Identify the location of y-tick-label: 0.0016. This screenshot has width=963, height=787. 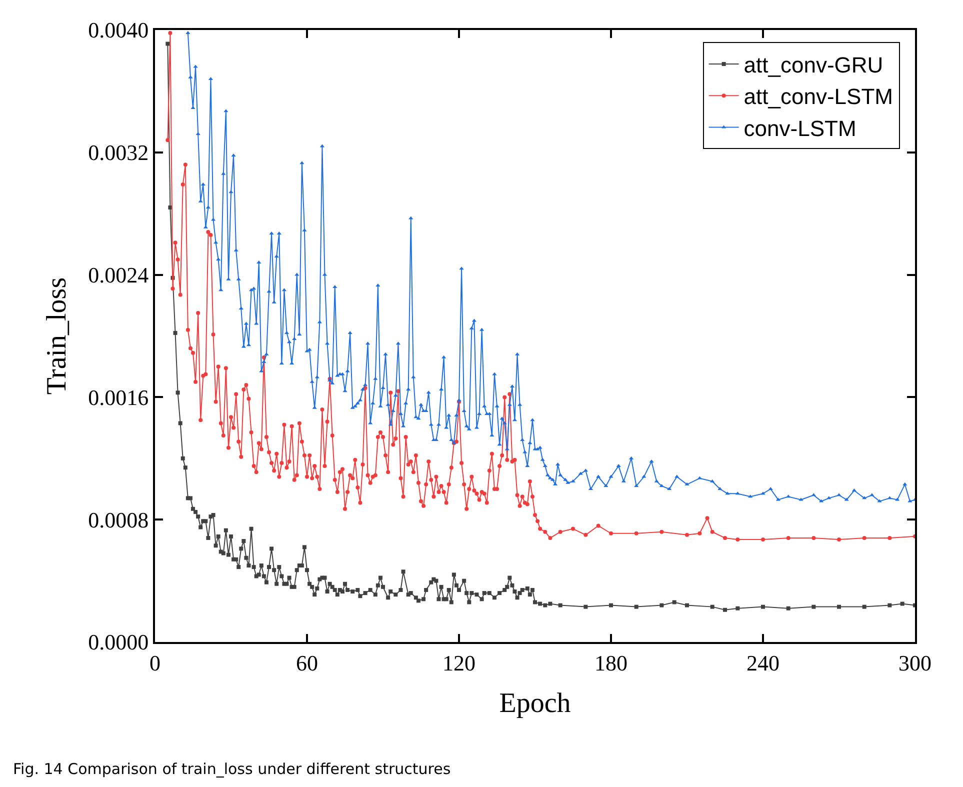
(118, 397).